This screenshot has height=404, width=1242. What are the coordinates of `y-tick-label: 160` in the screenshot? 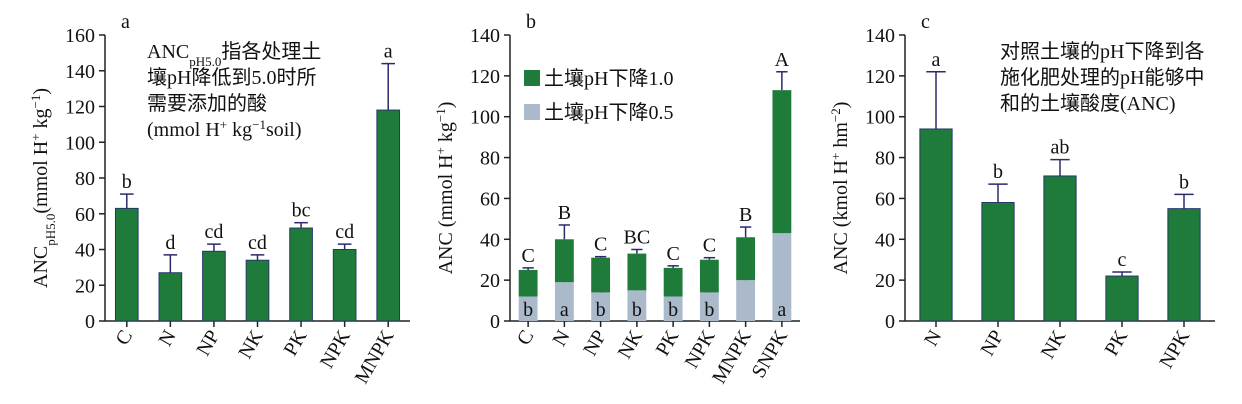 It's located at (80, 36).